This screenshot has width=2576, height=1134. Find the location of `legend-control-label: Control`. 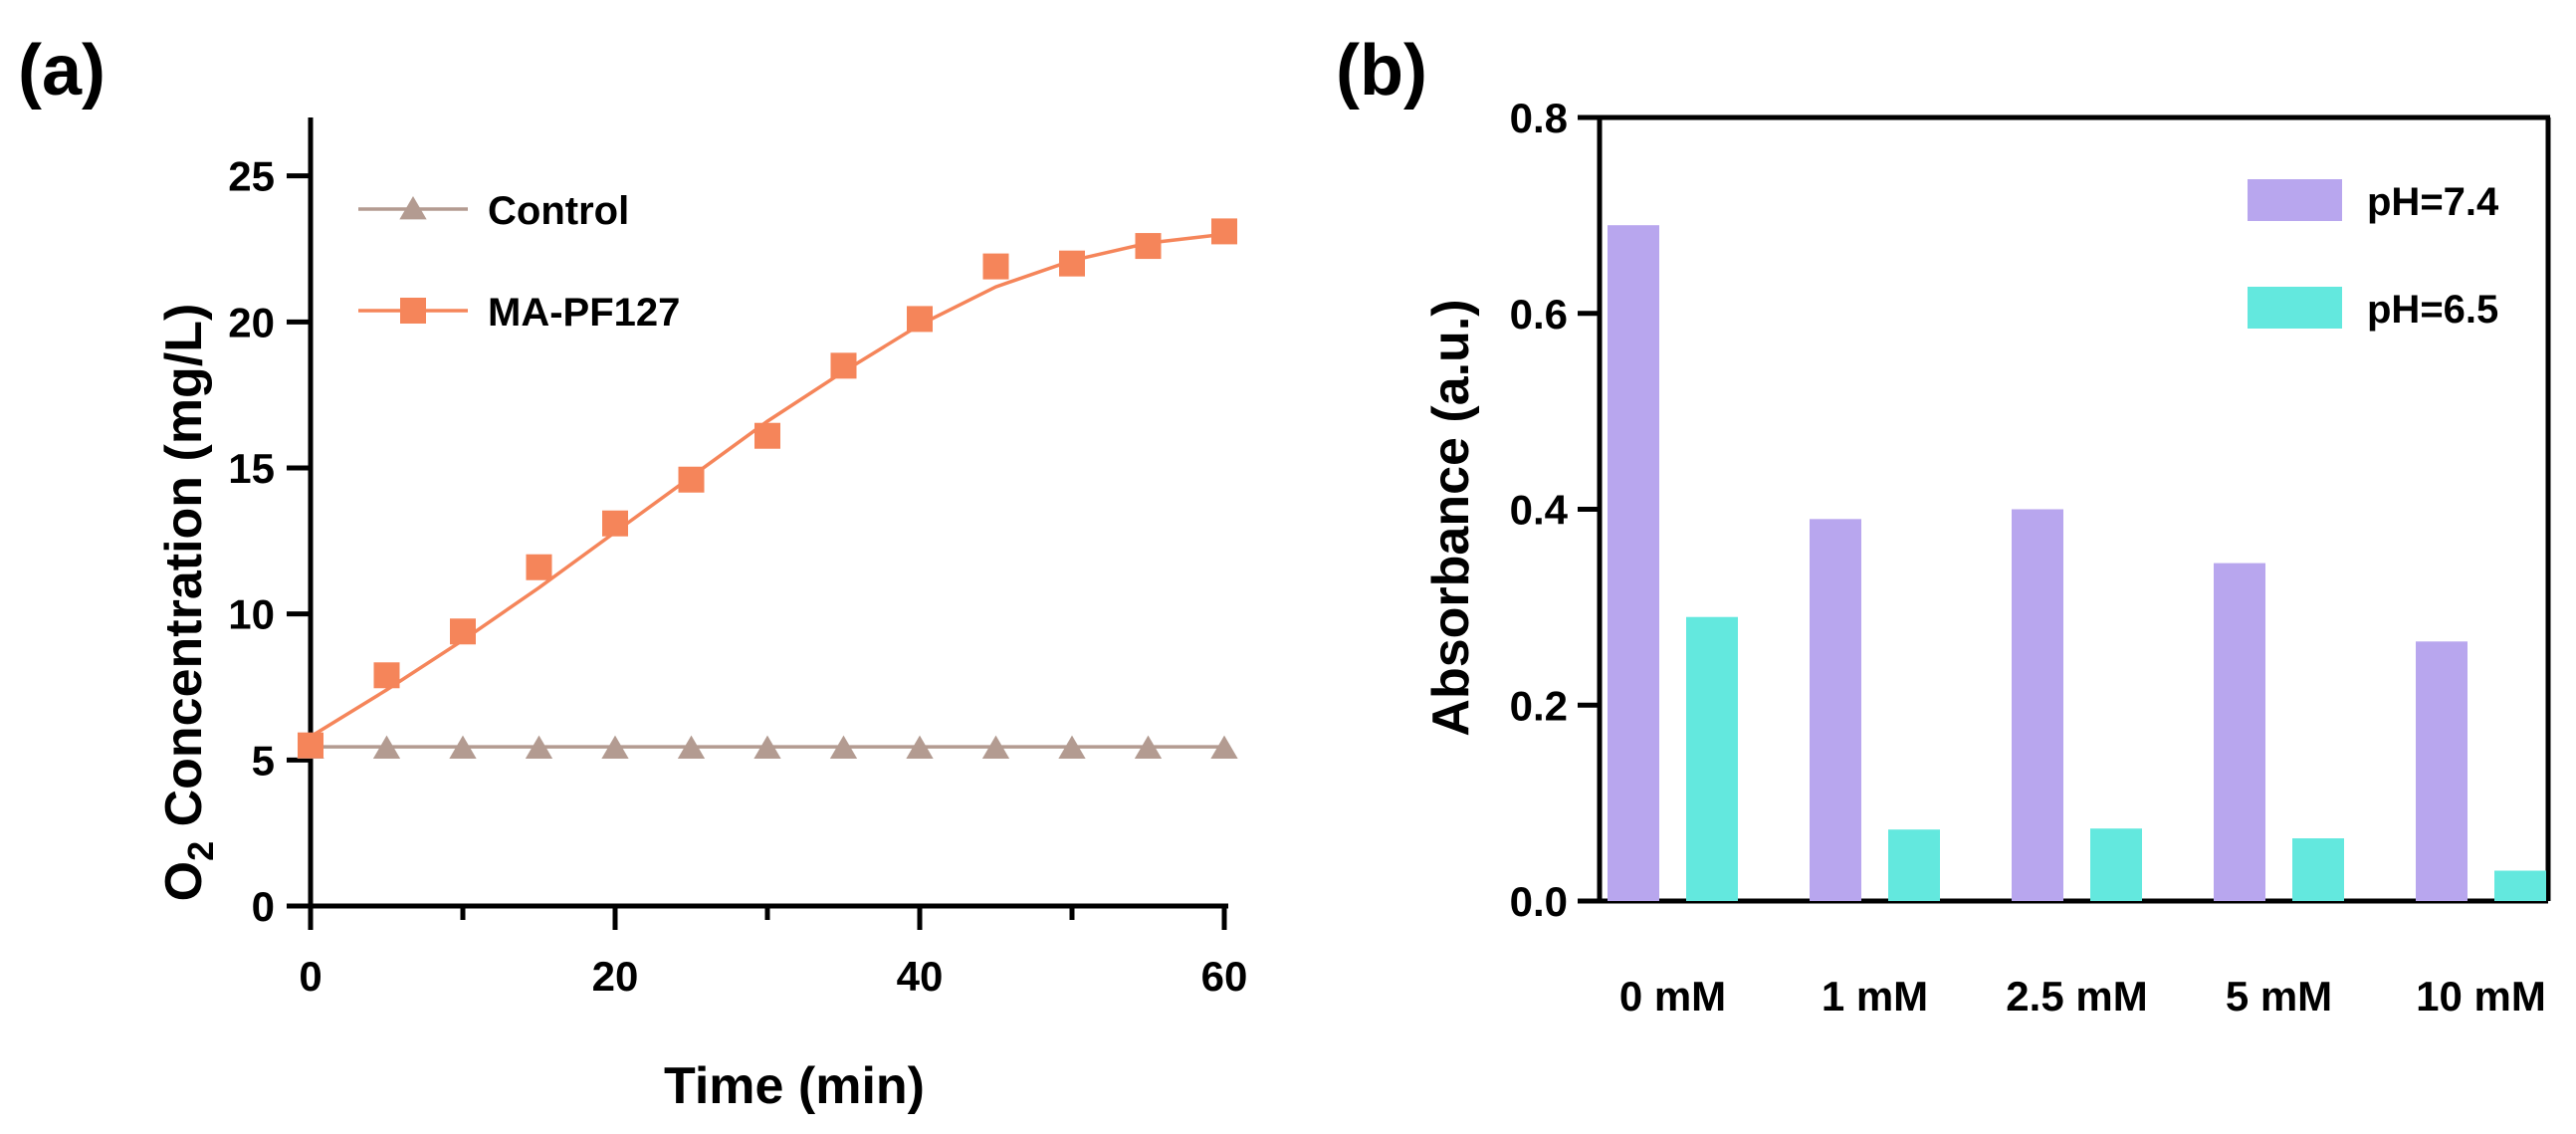

legend-control-label: Control is located at coordinates (558, 211).